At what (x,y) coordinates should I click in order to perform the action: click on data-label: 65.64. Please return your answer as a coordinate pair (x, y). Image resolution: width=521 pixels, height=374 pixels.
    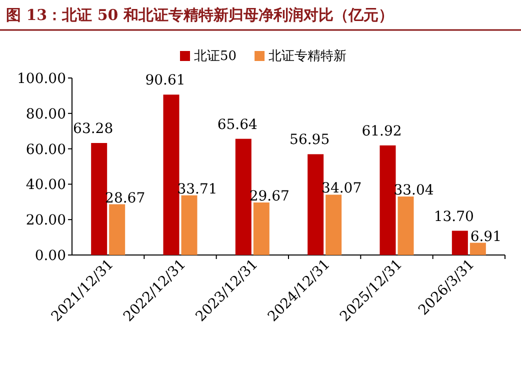
    Looking at the image, I should click on (237, 124).